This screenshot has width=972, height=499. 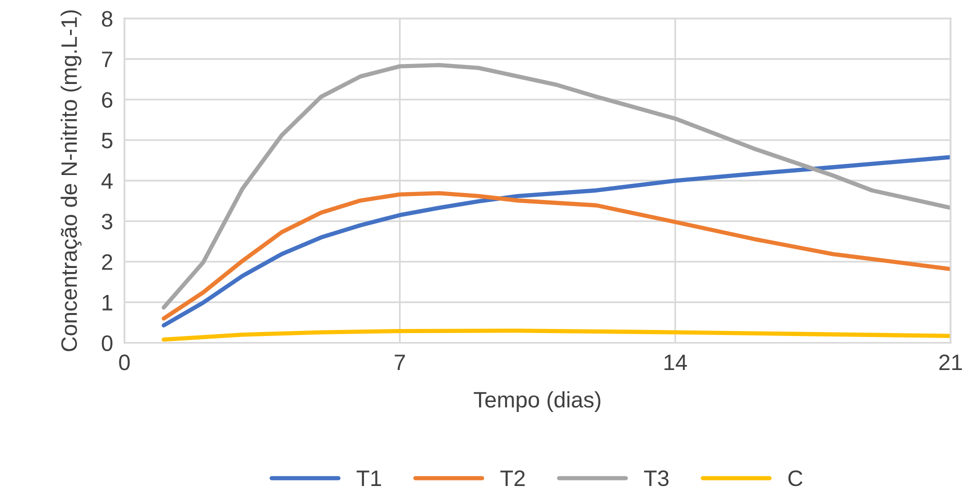 What do you see at coordinates (656, 478) in the screenshot?
I see `legend-label: T3` at bounding box center [656, 478].